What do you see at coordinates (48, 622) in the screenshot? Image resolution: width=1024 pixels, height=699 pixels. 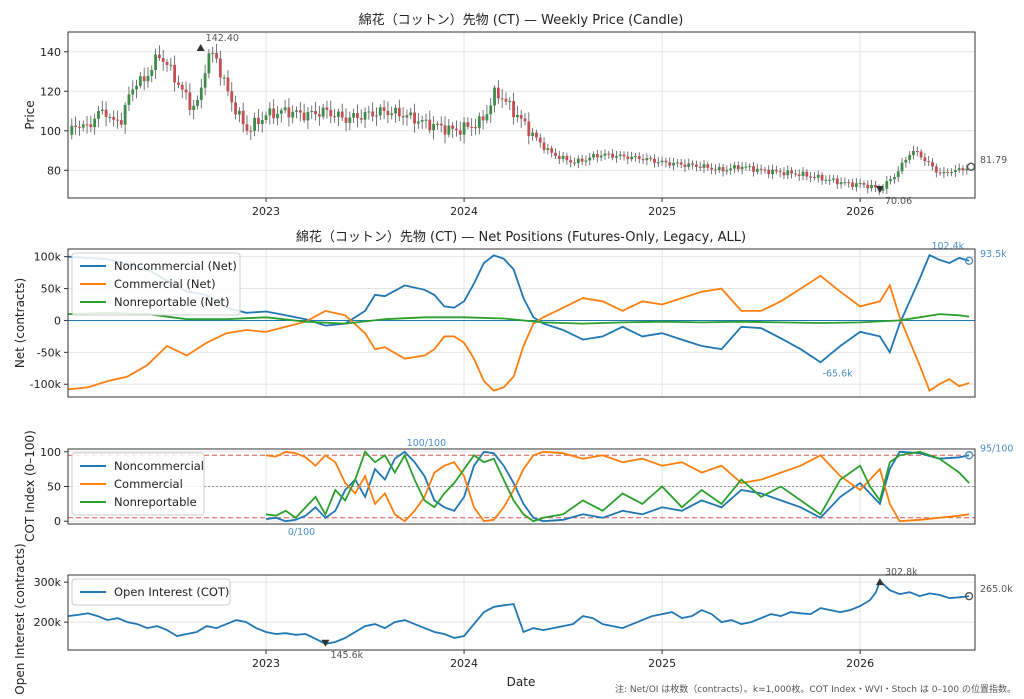 I see `y-tick-label: 200k` at bounding box center [48, 622].